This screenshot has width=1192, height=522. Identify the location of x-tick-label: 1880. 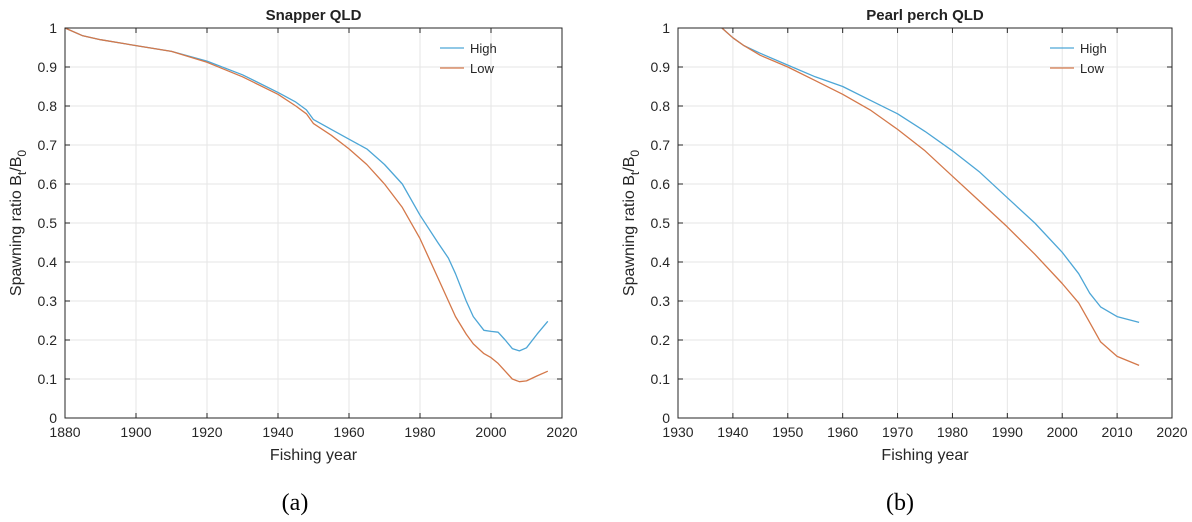
(64, 432).